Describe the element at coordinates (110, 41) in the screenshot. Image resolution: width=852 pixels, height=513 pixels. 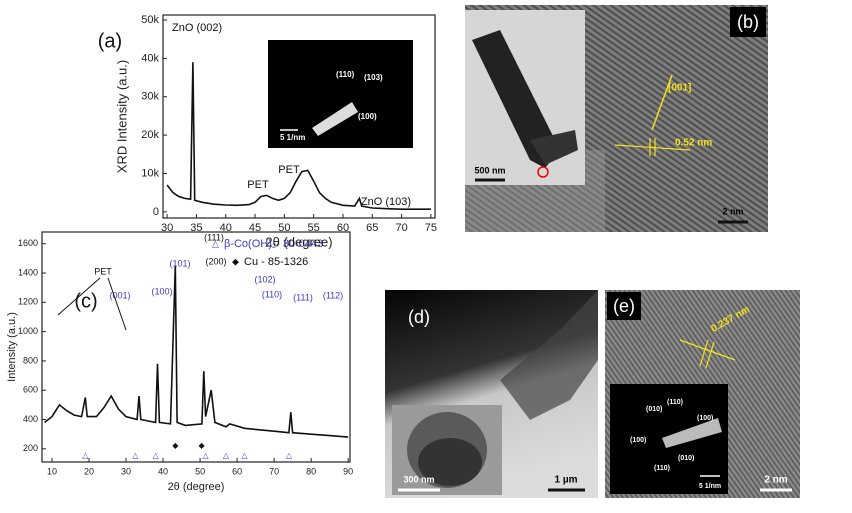
I see `panel-label: (a)` at that location.